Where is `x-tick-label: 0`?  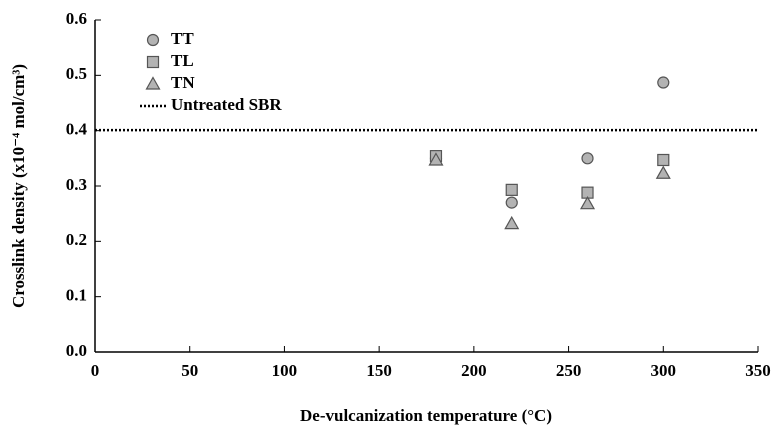 x-tick-label: 0 is located at coordinates (95, 370).